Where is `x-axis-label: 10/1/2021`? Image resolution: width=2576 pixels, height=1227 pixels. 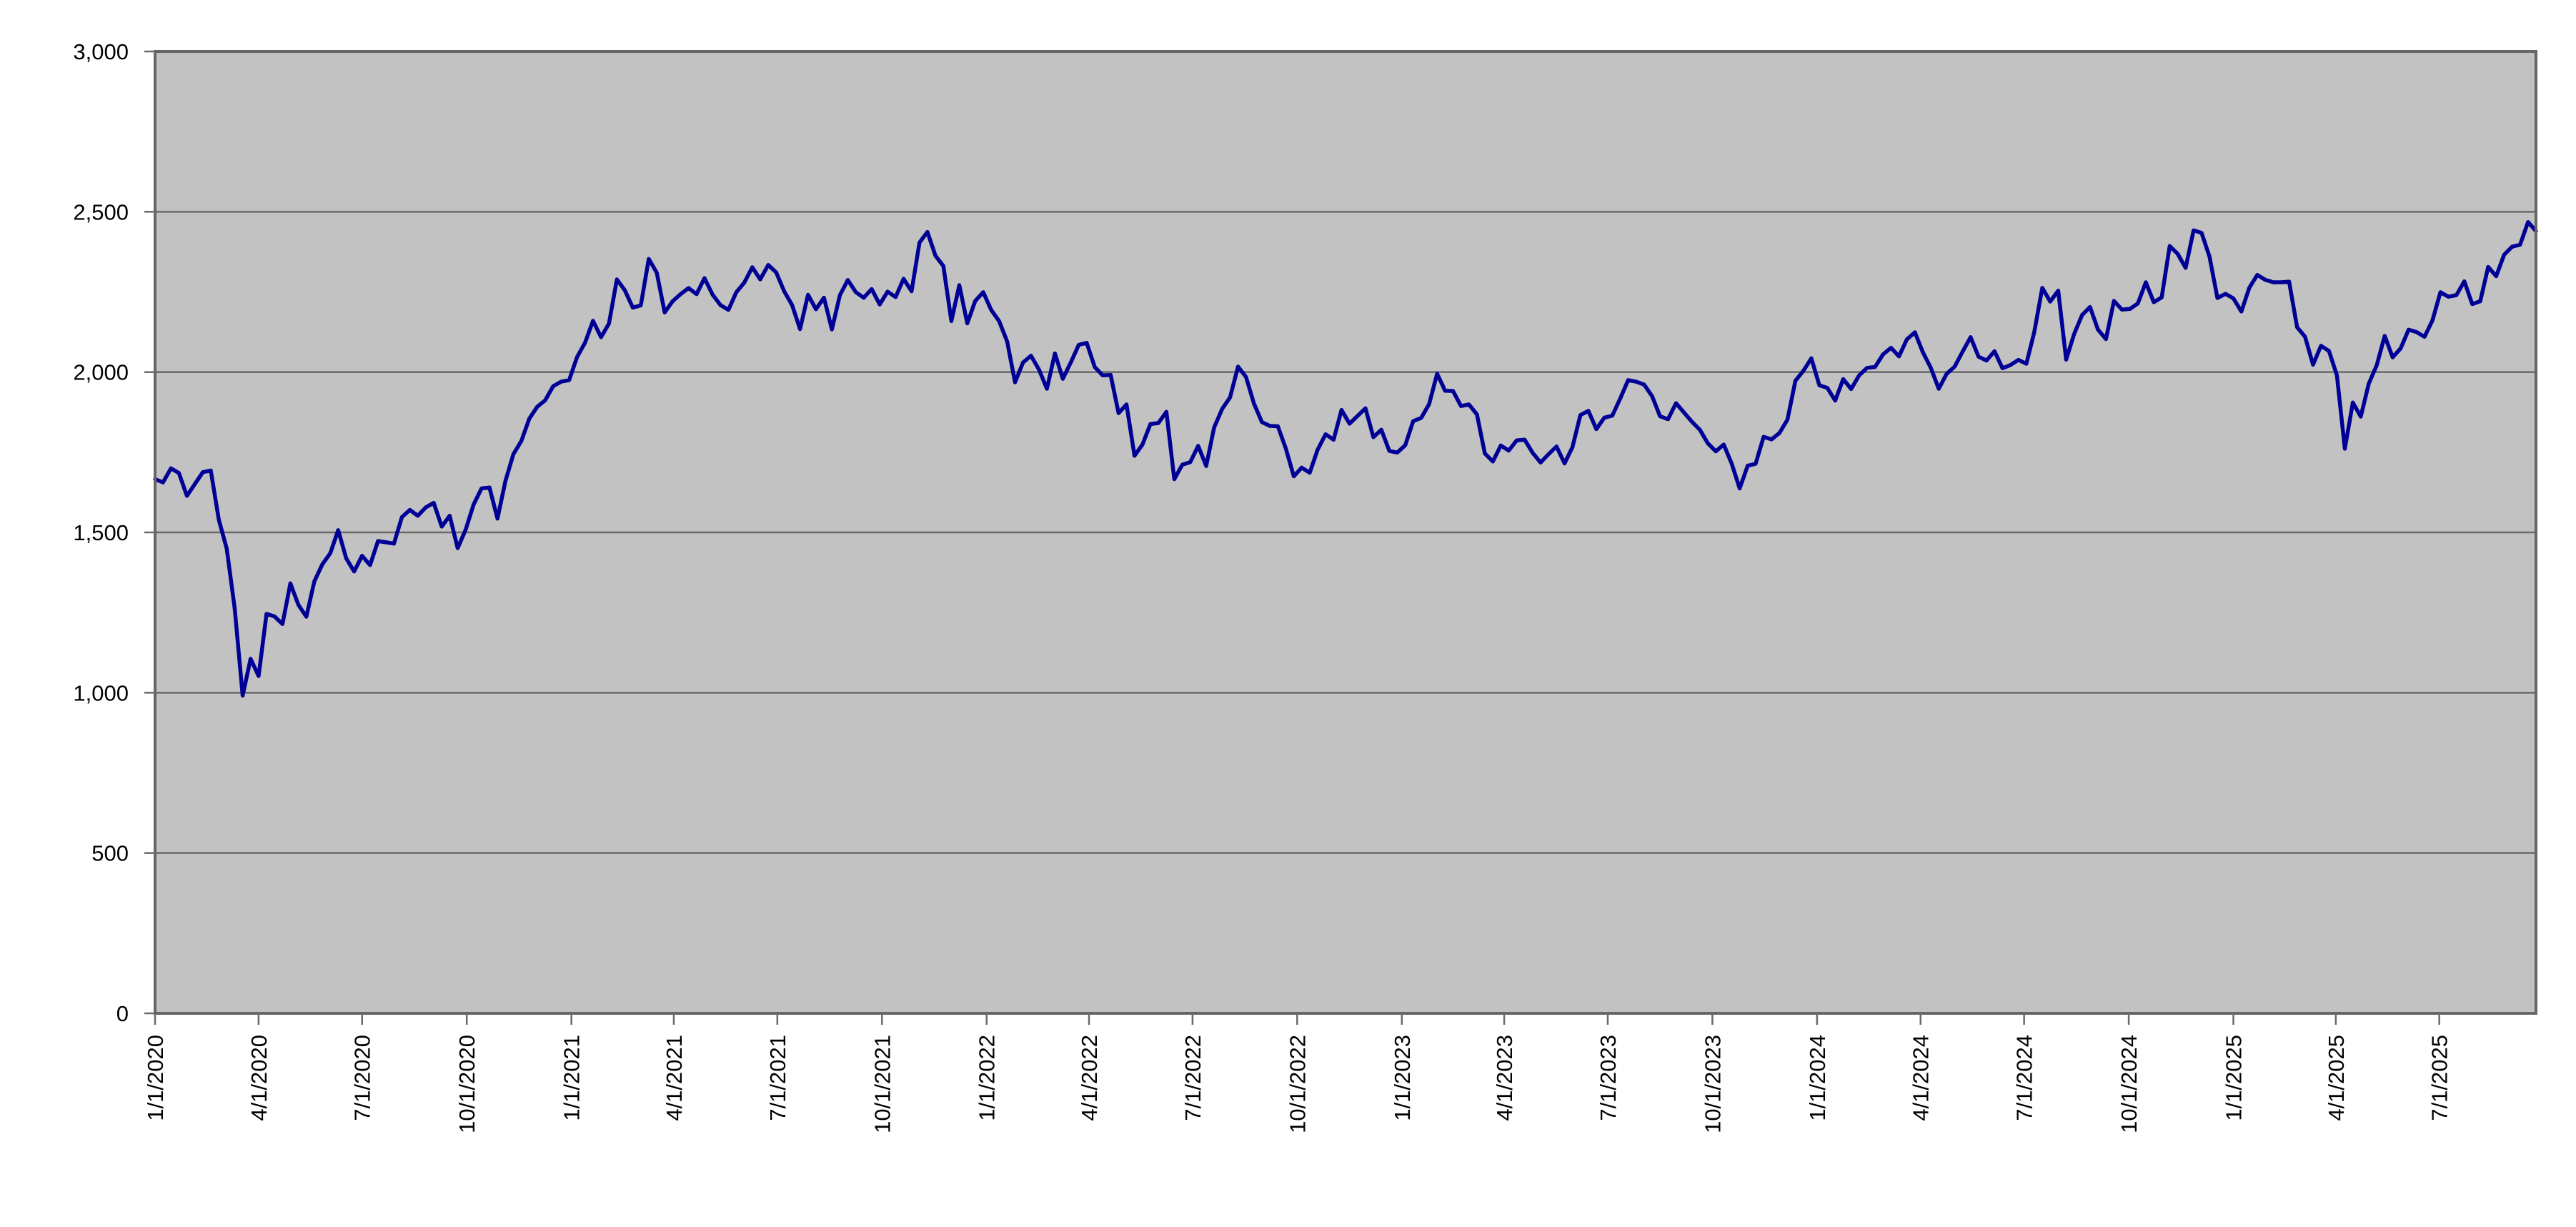
x-axis-label: 10/1/2021 is located at coordinates (882, 1084).